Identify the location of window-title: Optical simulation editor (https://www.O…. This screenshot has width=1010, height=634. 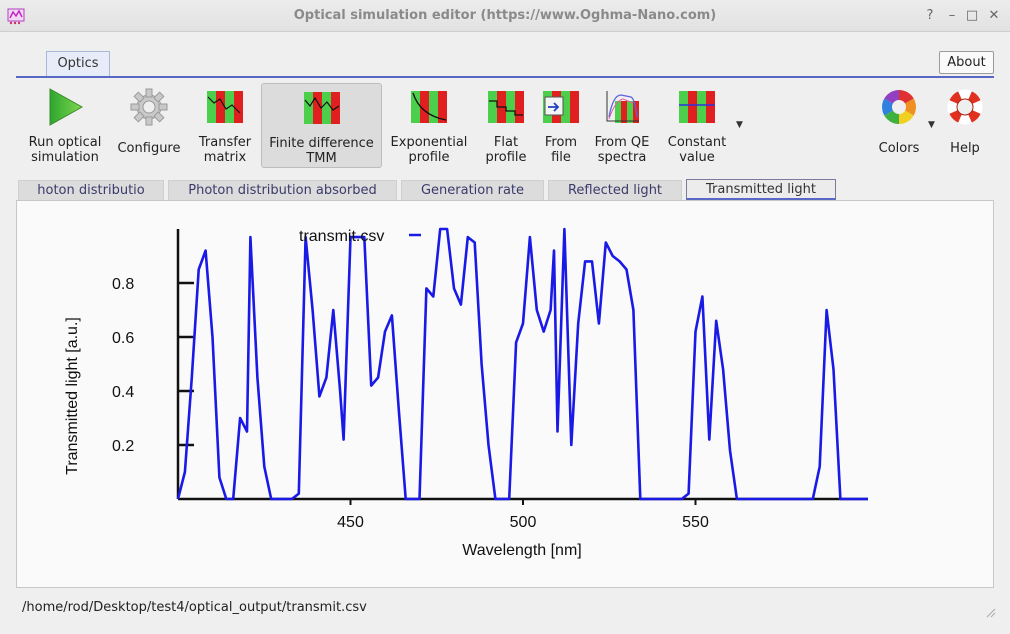
(505, 15).